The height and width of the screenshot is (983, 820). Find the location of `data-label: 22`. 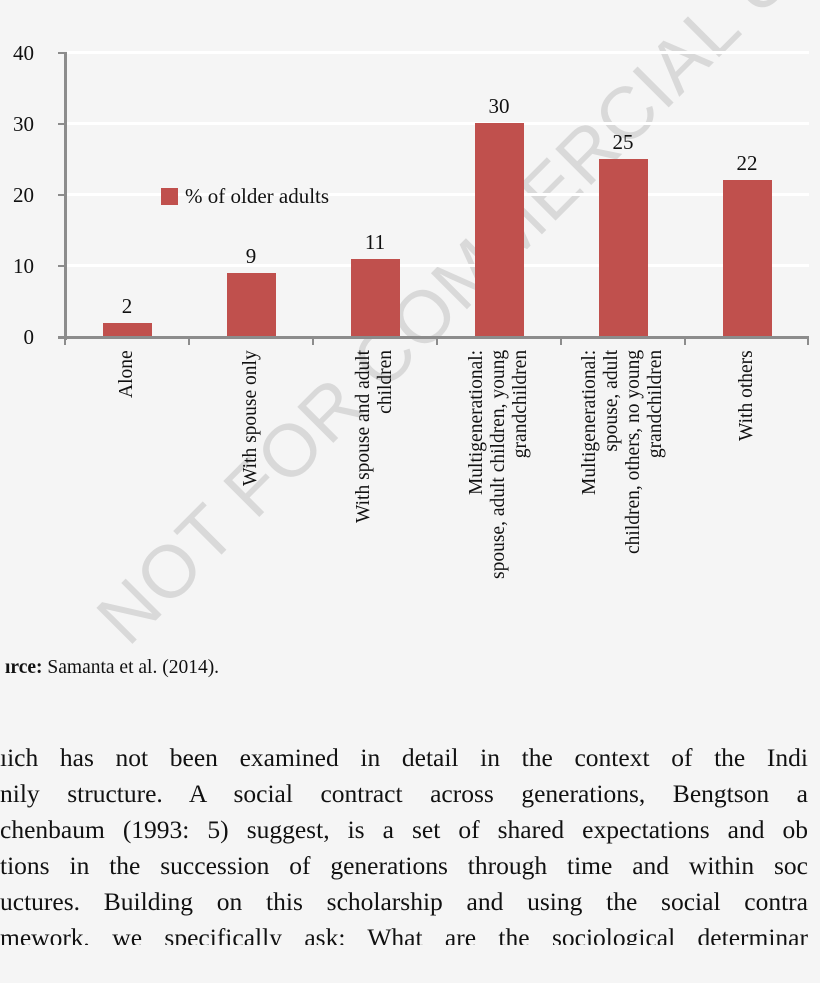

data-label: 22 is located at coordinates (747, 163).